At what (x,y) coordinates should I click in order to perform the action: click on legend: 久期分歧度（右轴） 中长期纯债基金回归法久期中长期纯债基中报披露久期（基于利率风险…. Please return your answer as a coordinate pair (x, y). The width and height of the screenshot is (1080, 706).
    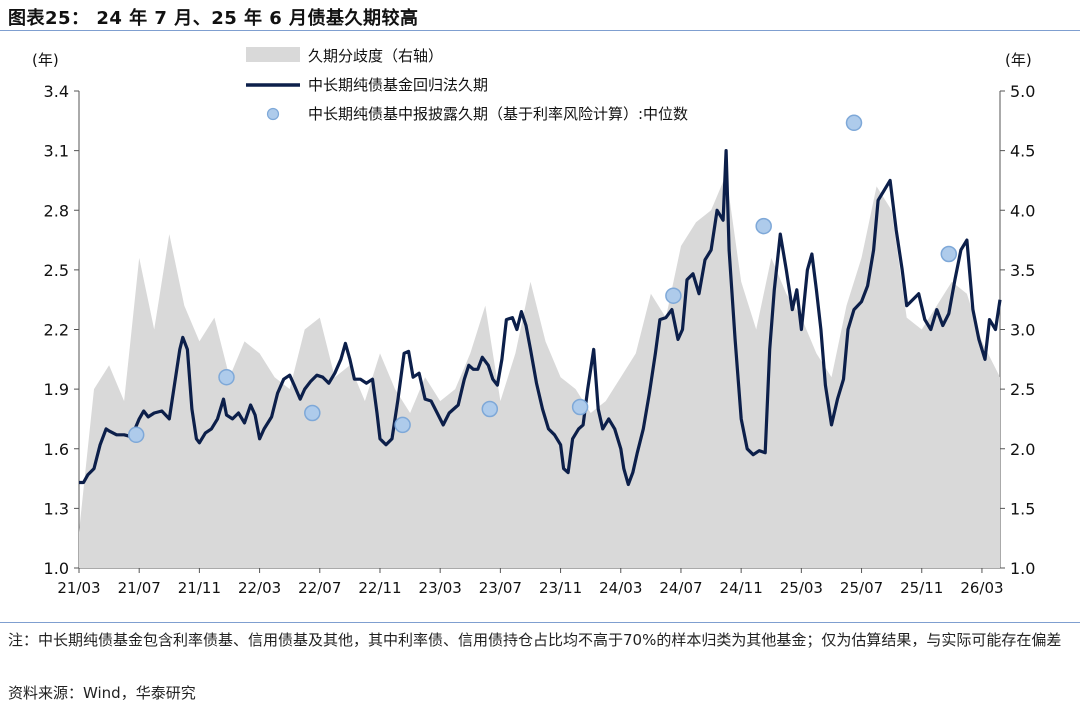
    Looking at the image, I should click on (467, 85).